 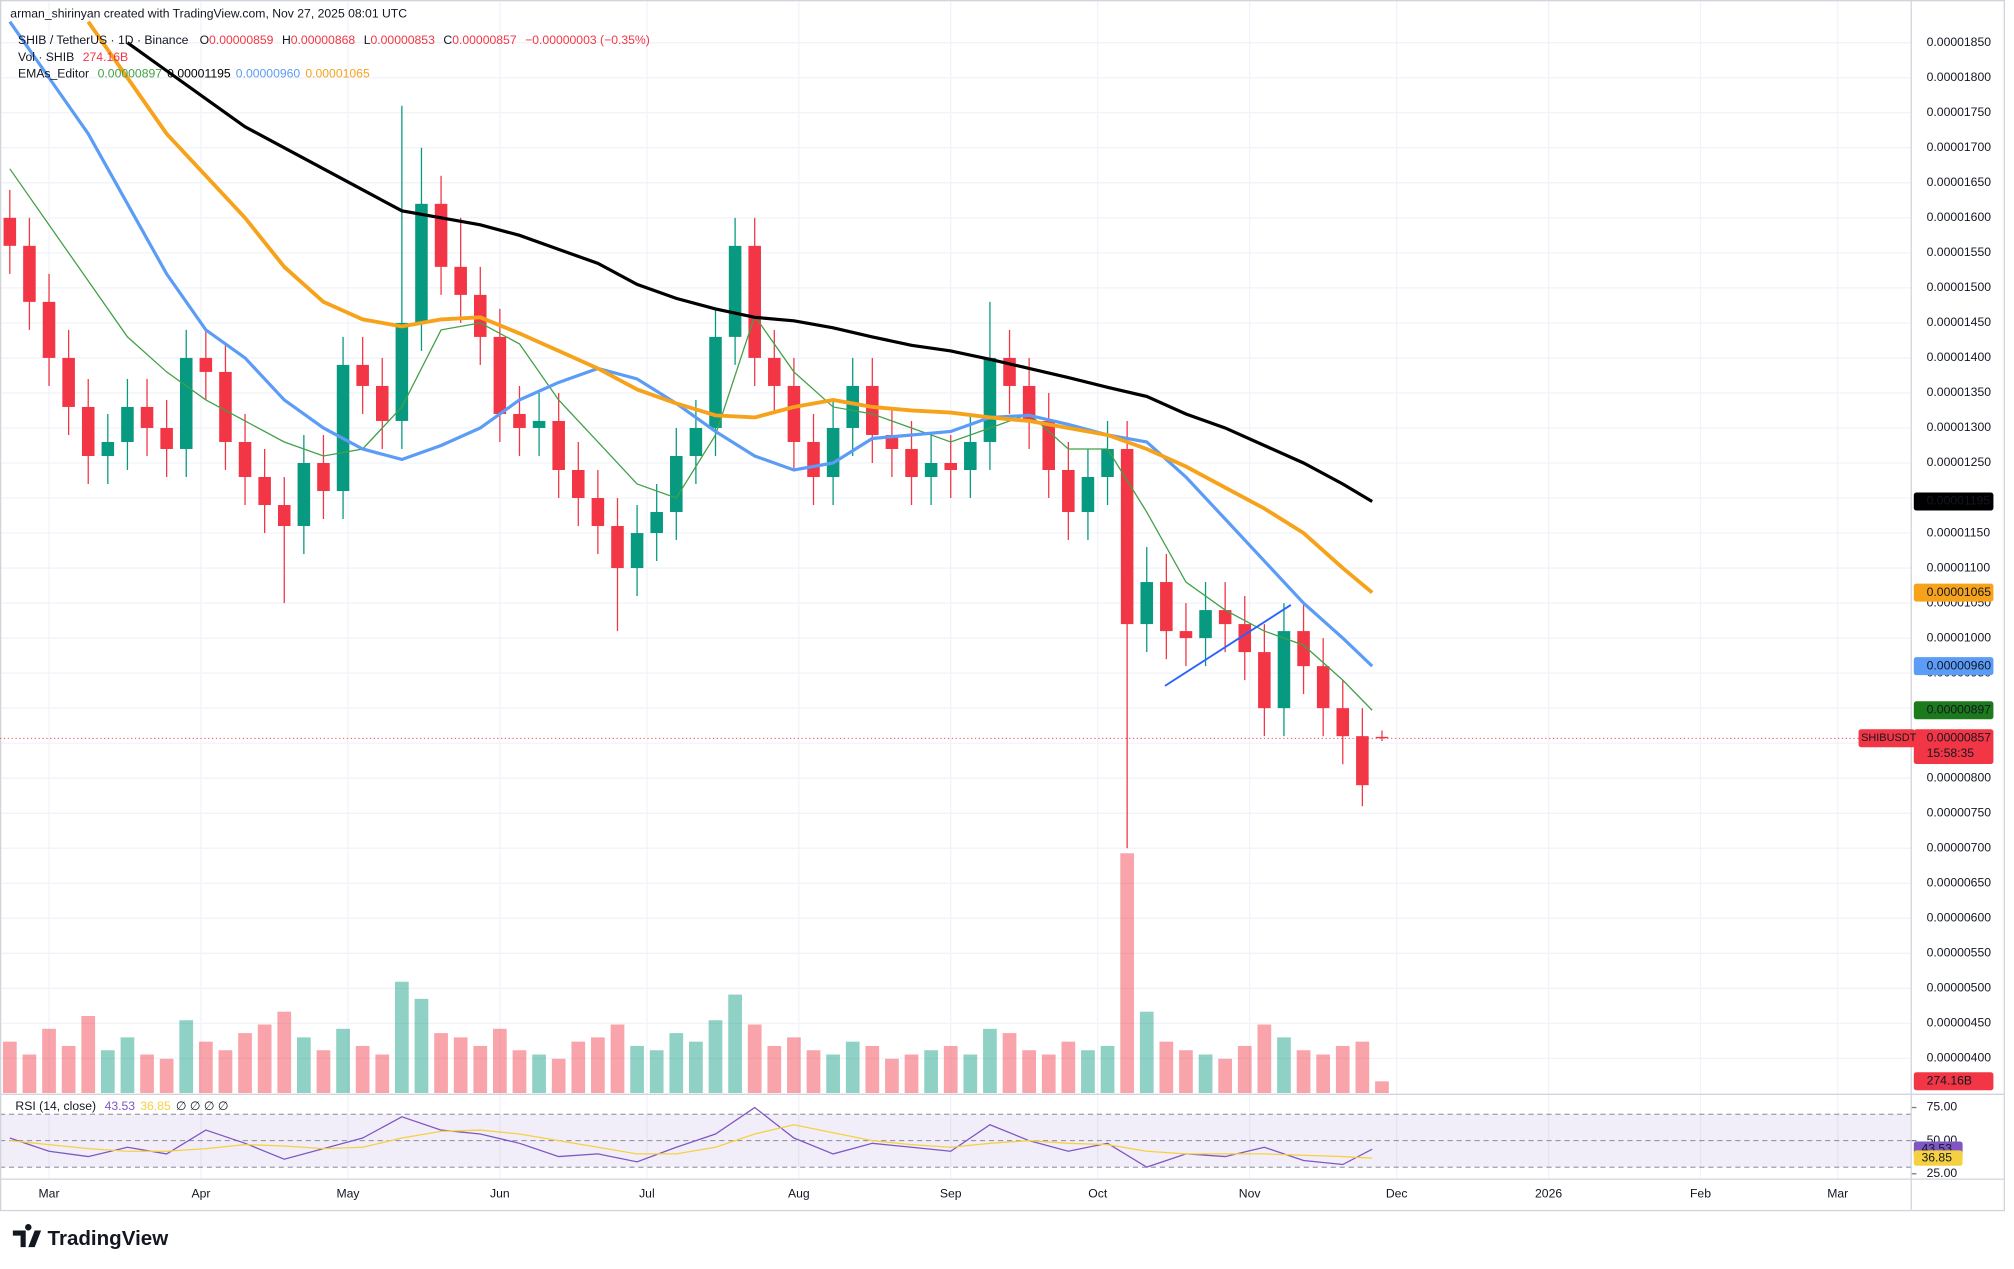 I want to click on rsi-value: 43.53, so click(x=120, y=1106).